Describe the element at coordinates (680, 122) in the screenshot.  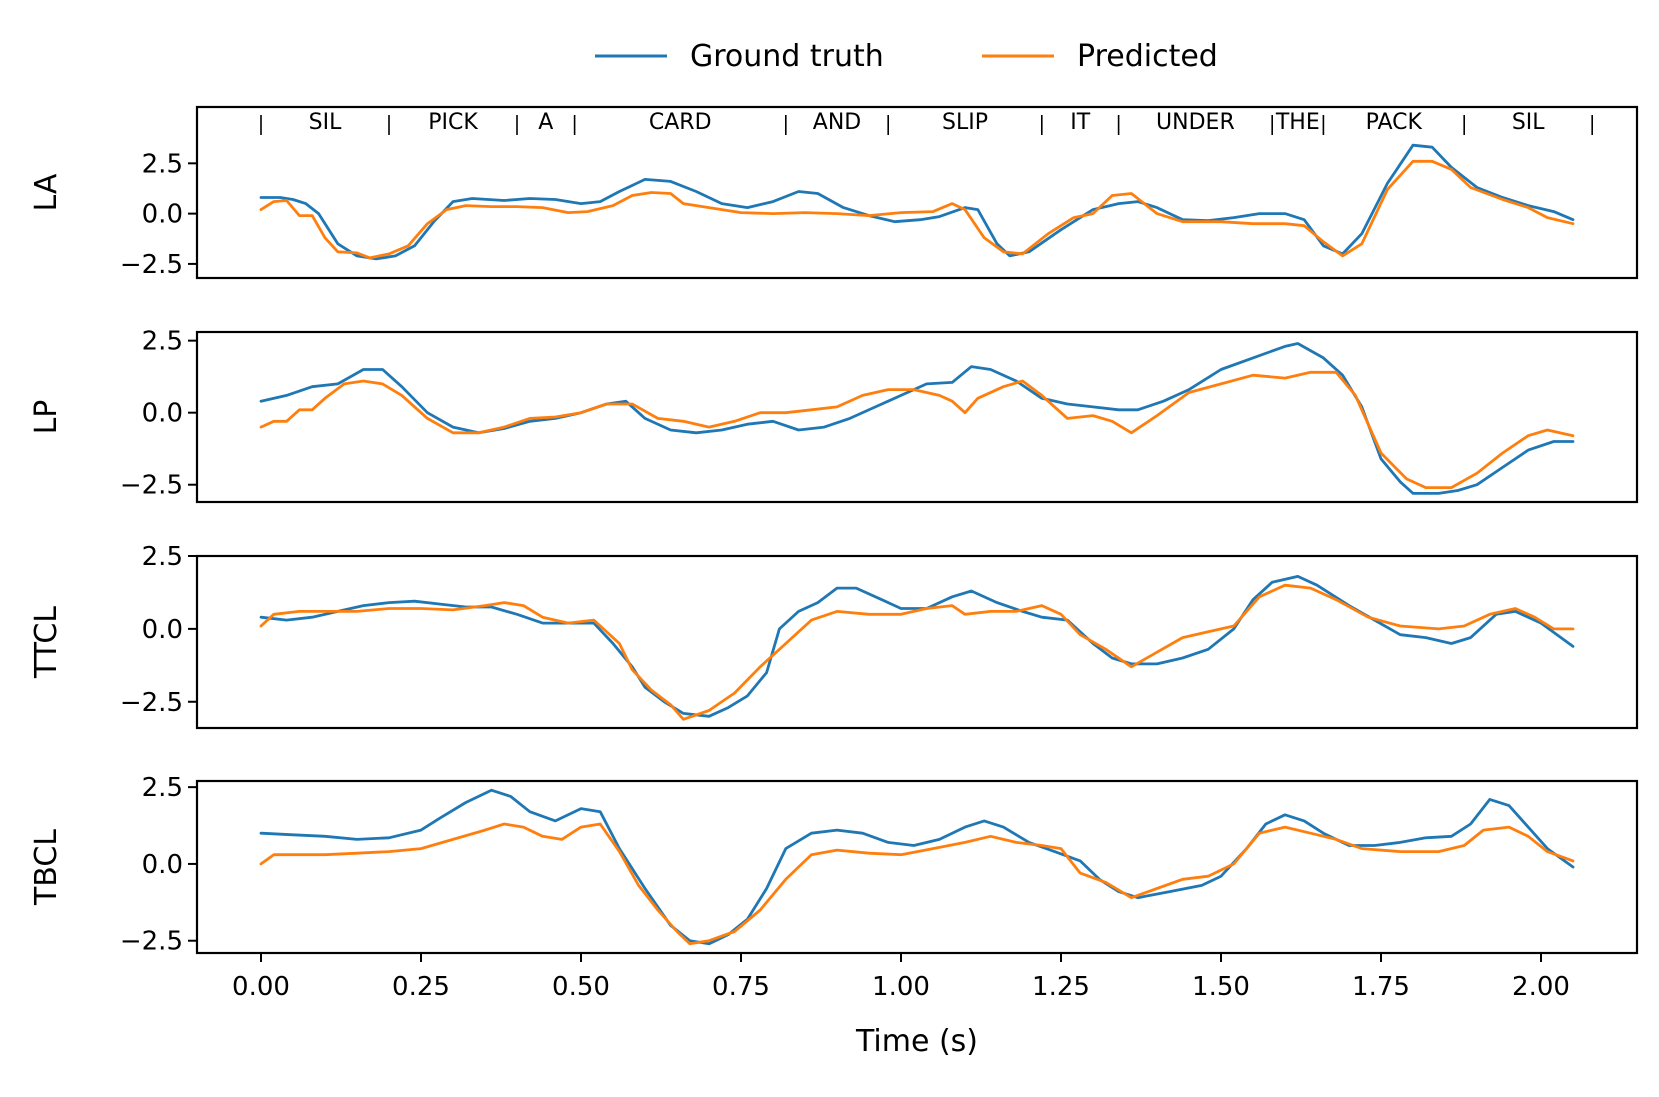
I see `word-label: CARD` at that location.